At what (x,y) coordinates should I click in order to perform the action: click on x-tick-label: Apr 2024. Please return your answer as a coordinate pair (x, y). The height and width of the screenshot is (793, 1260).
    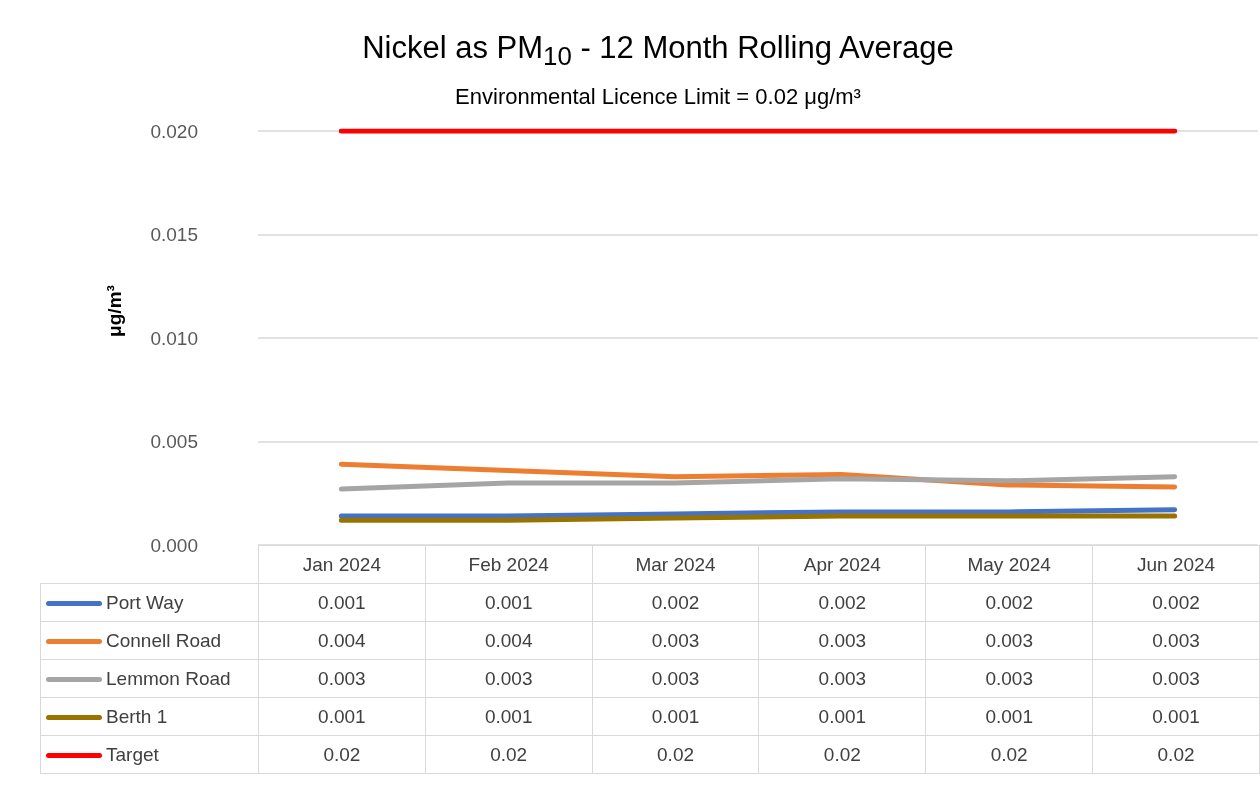
    Looking at the image, I should click on (842, 564).